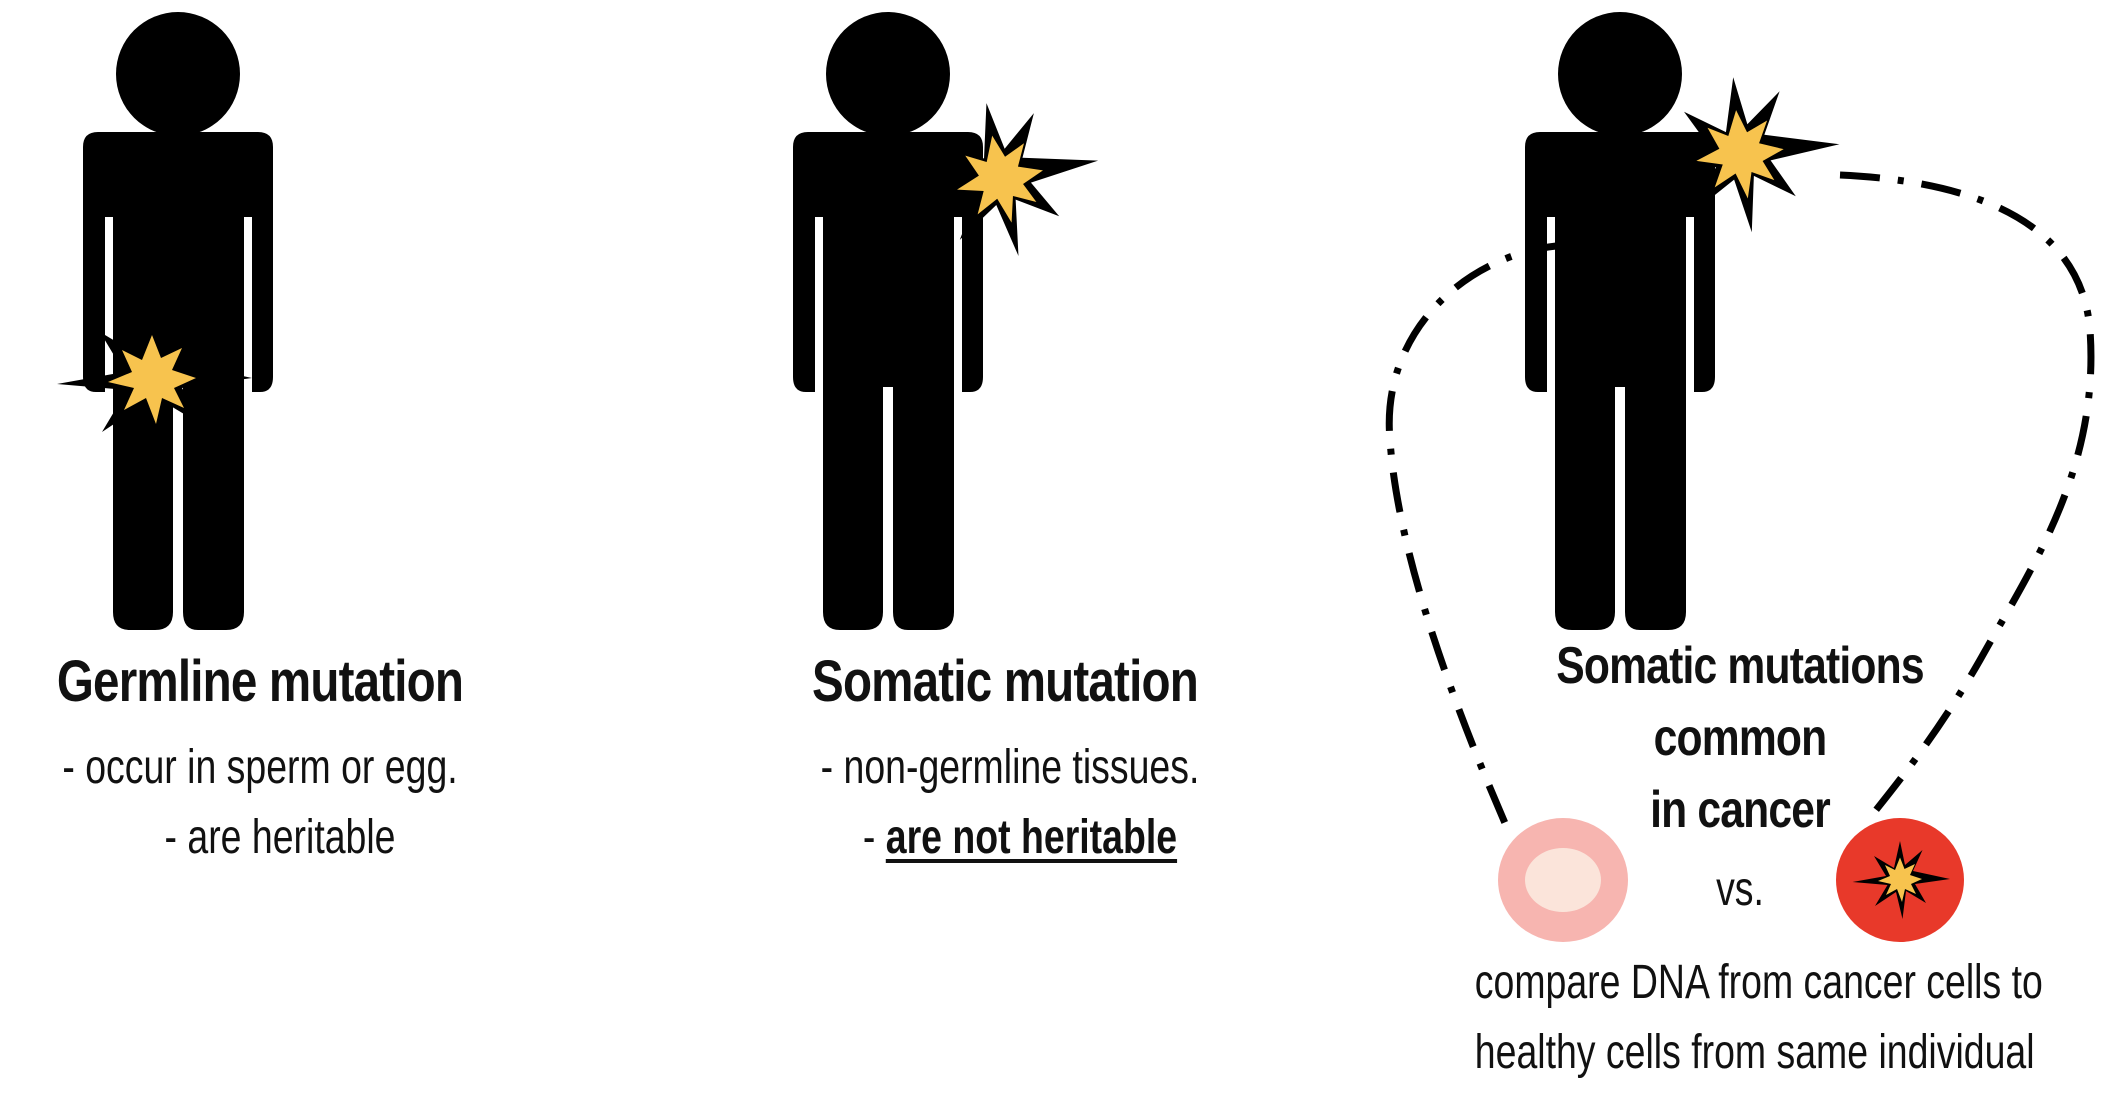 The width and height of the screenshot is (2111, 1099). Describe the element at coordinates (260, 767) in the screenshot. I see `panel-line: - occur in sperm or egg.` at that location.